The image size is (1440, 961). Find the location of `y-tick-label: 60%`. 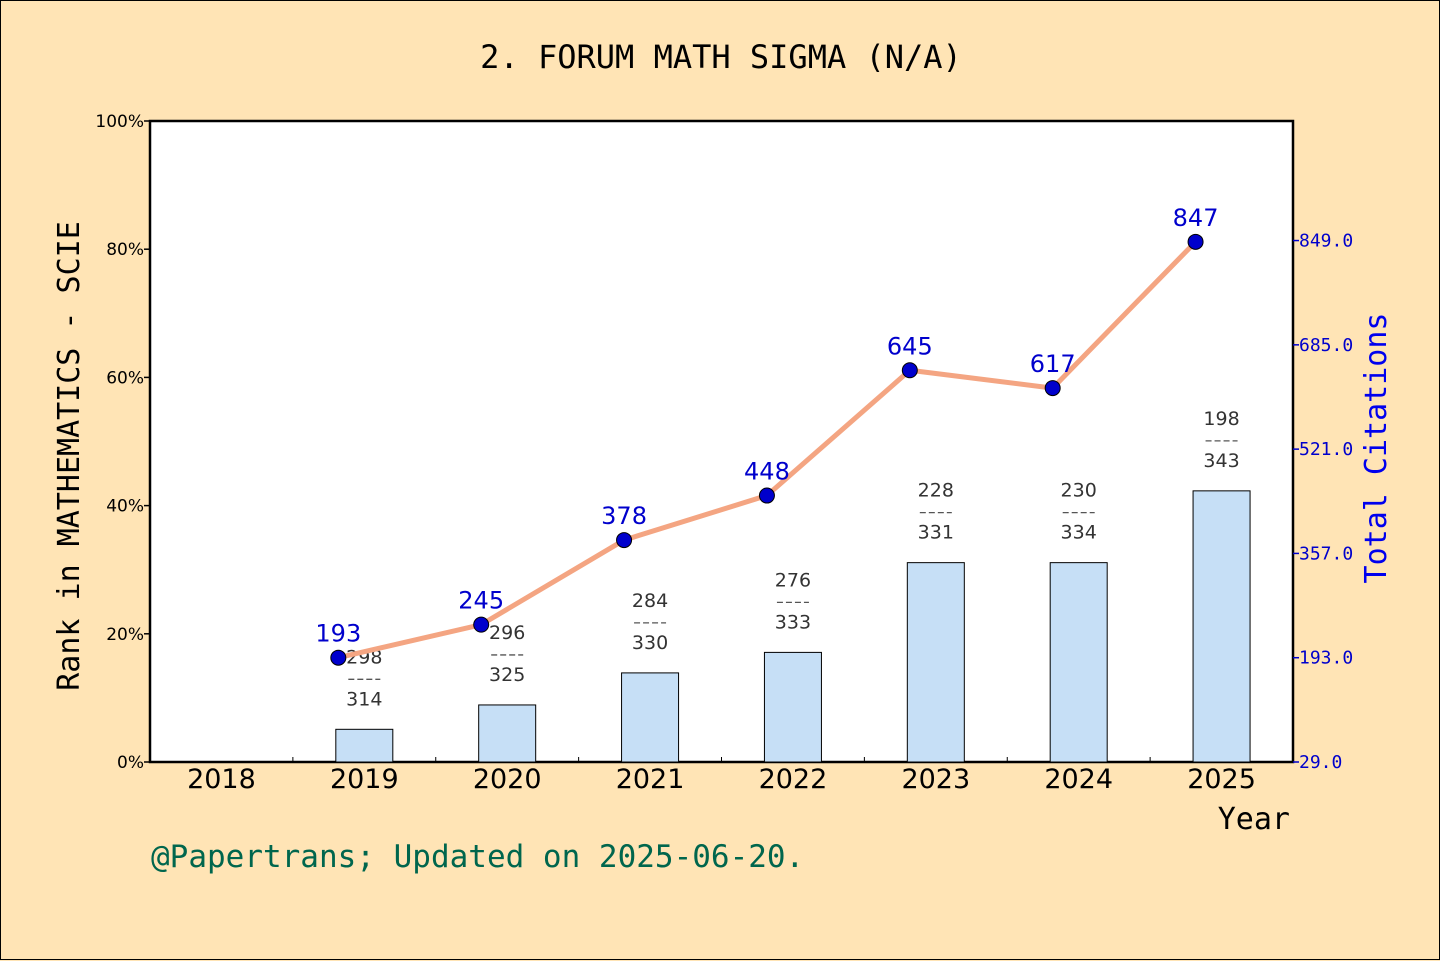

y-tick-label: 60% is located at coordinates (125, 378).